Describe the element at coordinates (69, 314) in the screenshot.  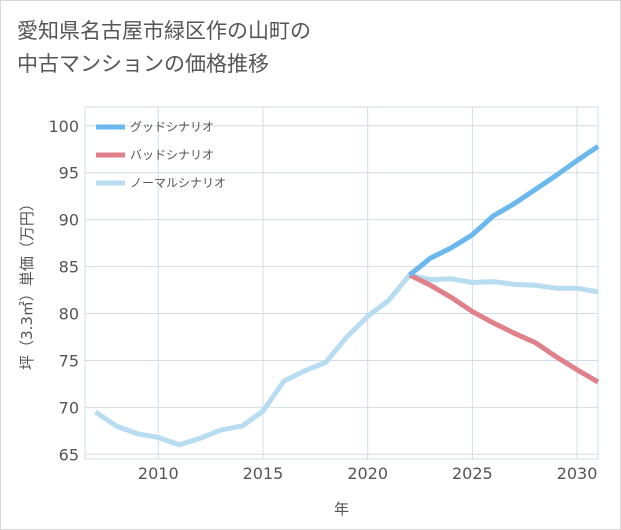
I see `y-tick-label: 80` at that location.